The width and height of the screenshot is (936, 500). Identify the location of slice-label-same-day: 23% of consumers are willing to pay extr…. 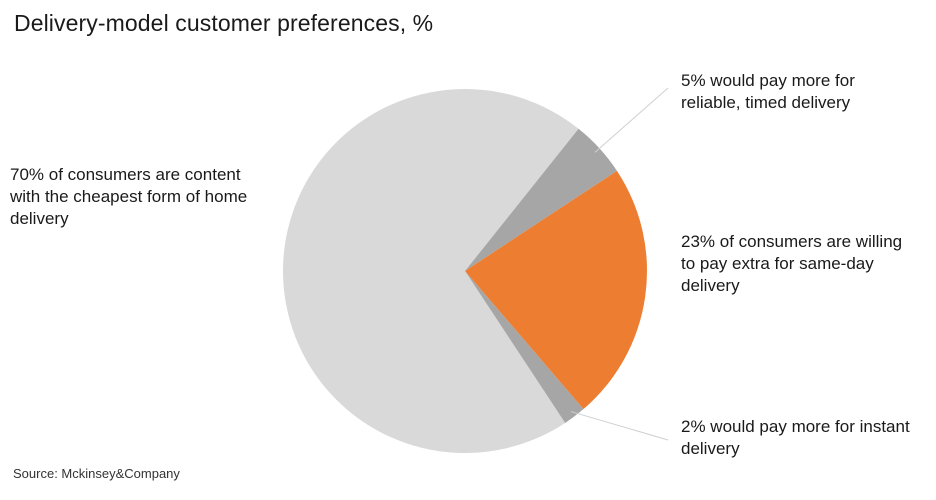
(792, 263).